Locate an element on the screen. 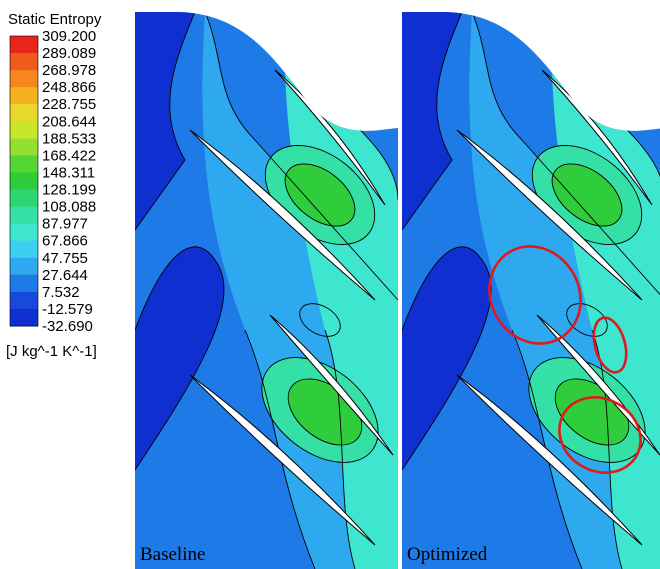  legend-tick-label: 168.422 is located at coordinates (69, 155).